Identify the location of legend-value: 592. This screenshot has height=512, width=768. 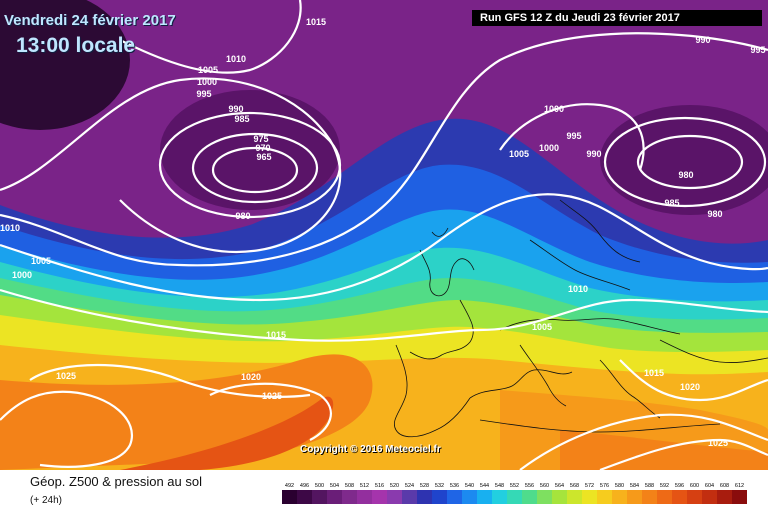
(664, 486).